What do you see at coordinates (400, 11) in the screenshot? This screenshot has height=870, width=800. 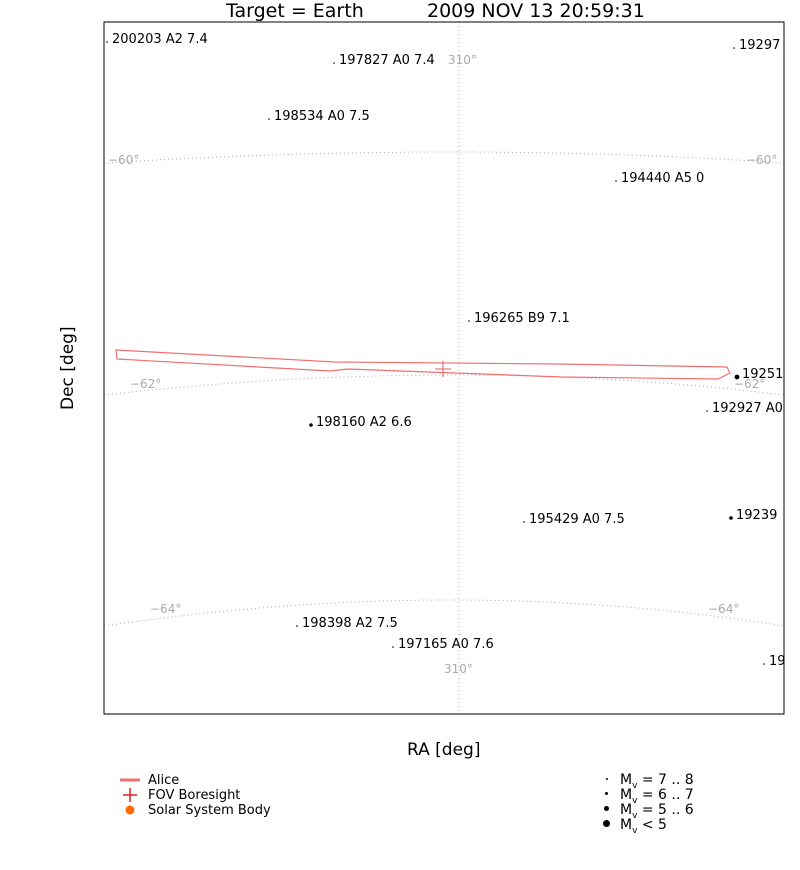 I see `chart-title: Target = Earth 2009 NOV 13 20:59:31` at bounding box center [400, 11].